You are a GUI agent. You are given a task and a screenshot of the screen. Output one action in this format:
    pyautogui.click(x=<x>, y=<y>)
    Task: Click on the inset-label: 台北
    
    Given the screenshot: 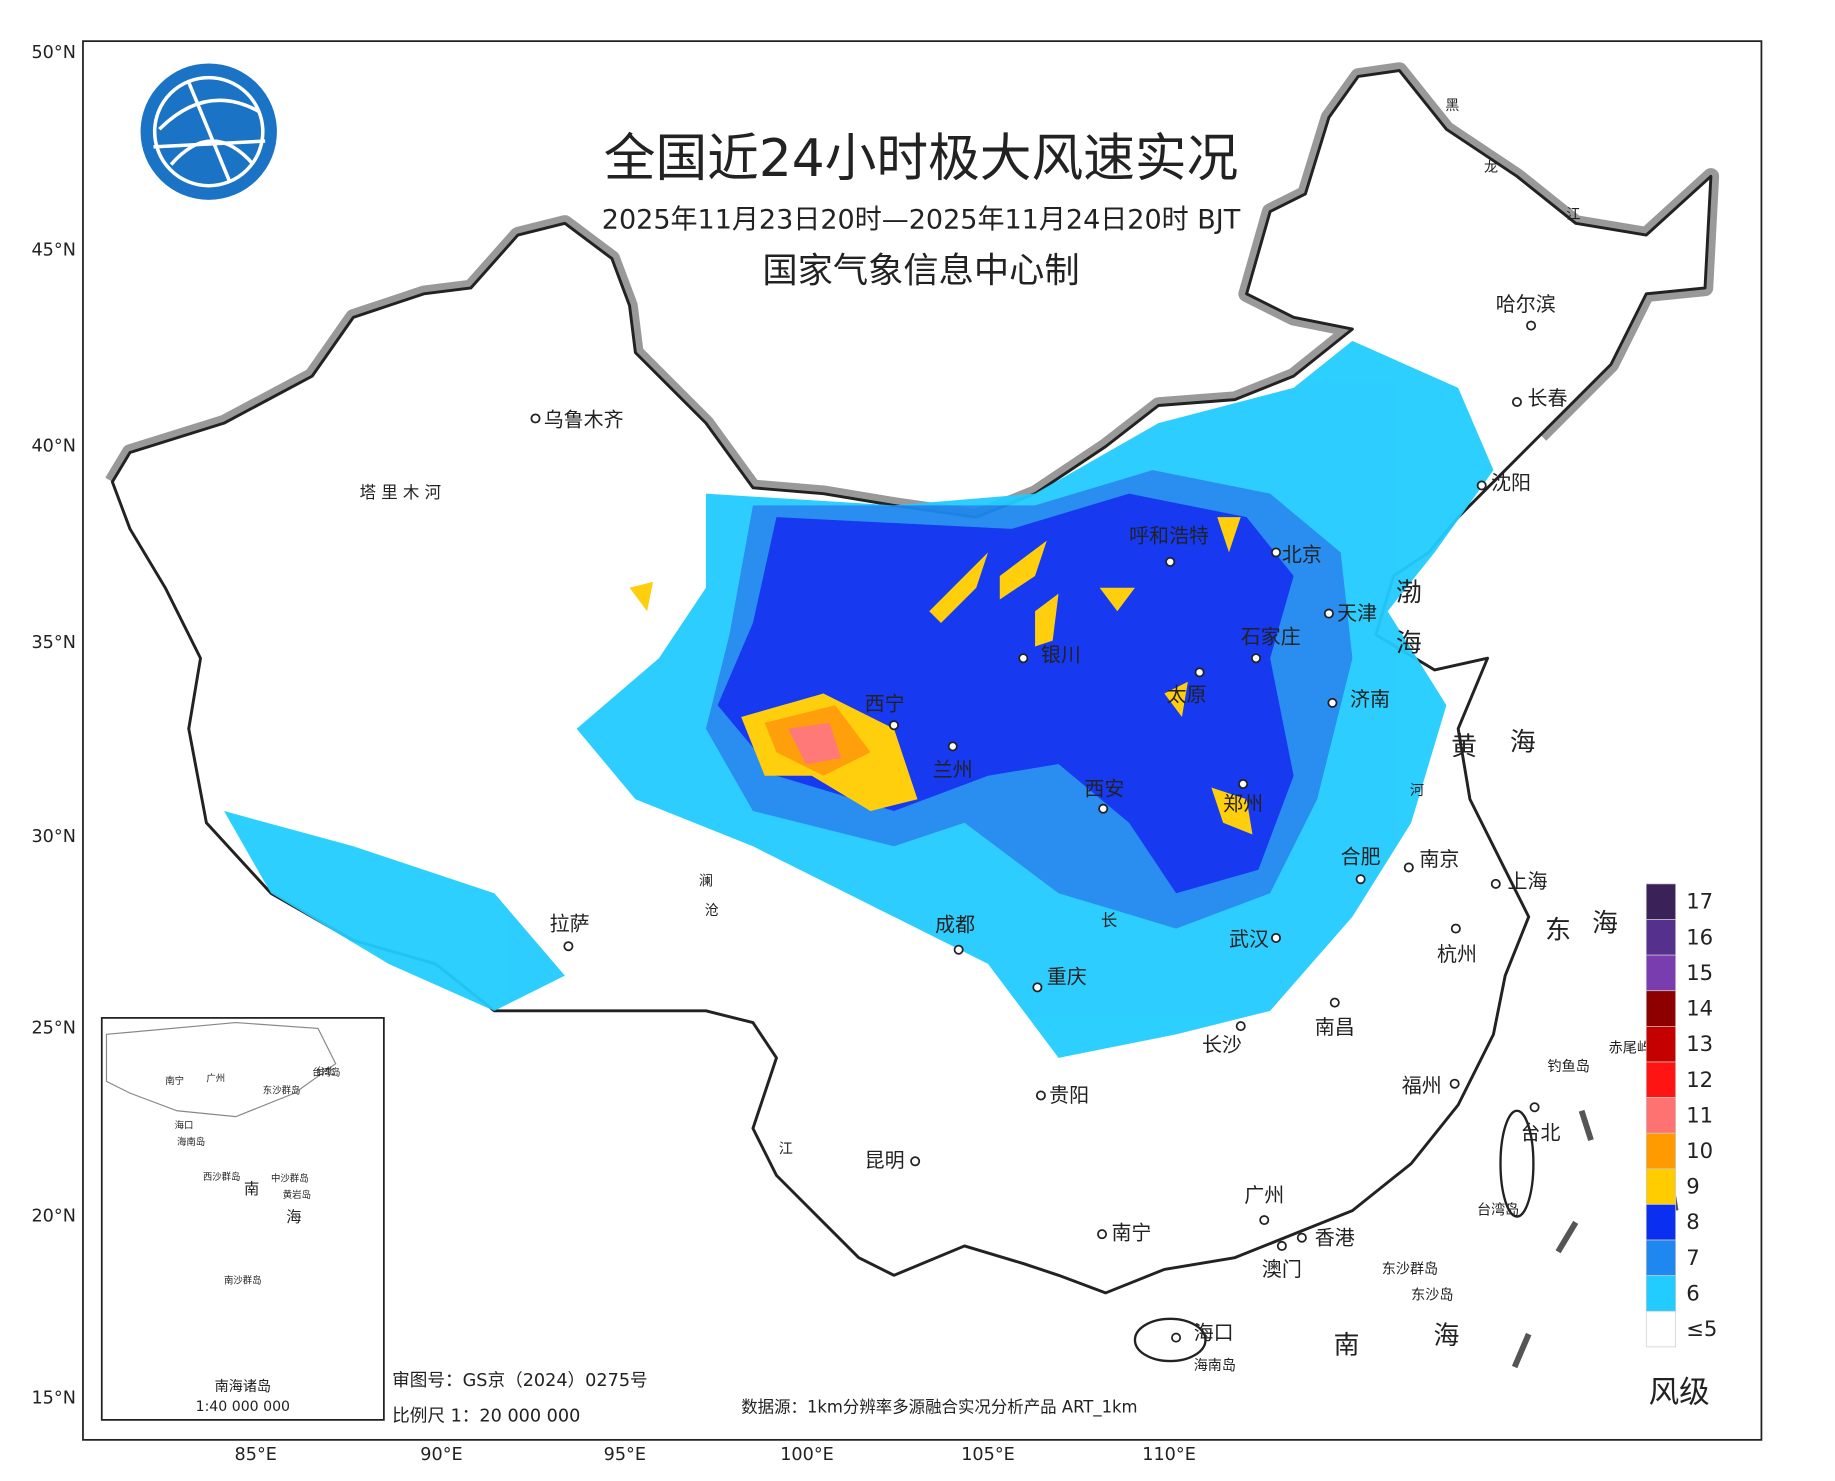 What is the action you would take?
    pyautogui.click(x=325, y=1071)
    